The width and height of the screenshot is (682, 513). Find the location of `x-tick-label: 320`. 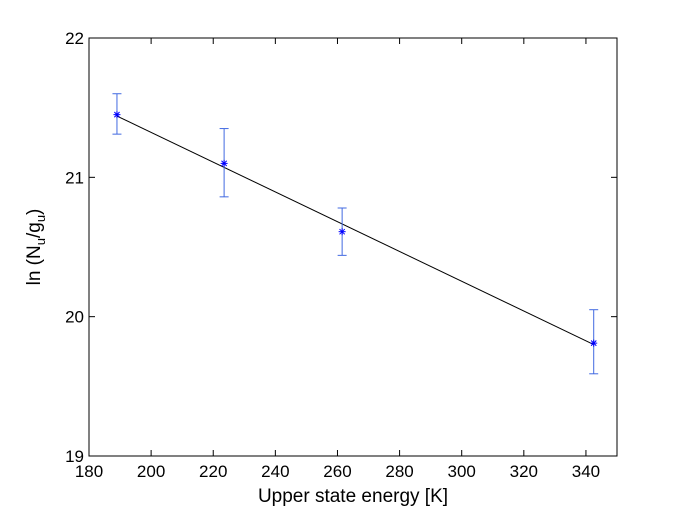

x-tick-label: 320 is located at coordinates (524, 471).